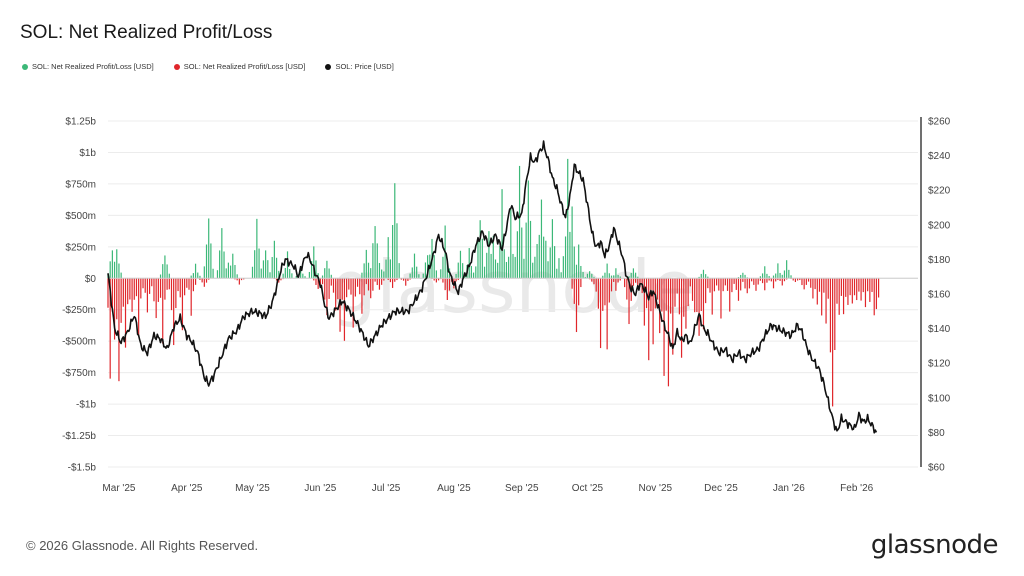  I want to click on y2-tick-label: $180, so click(939, 260).